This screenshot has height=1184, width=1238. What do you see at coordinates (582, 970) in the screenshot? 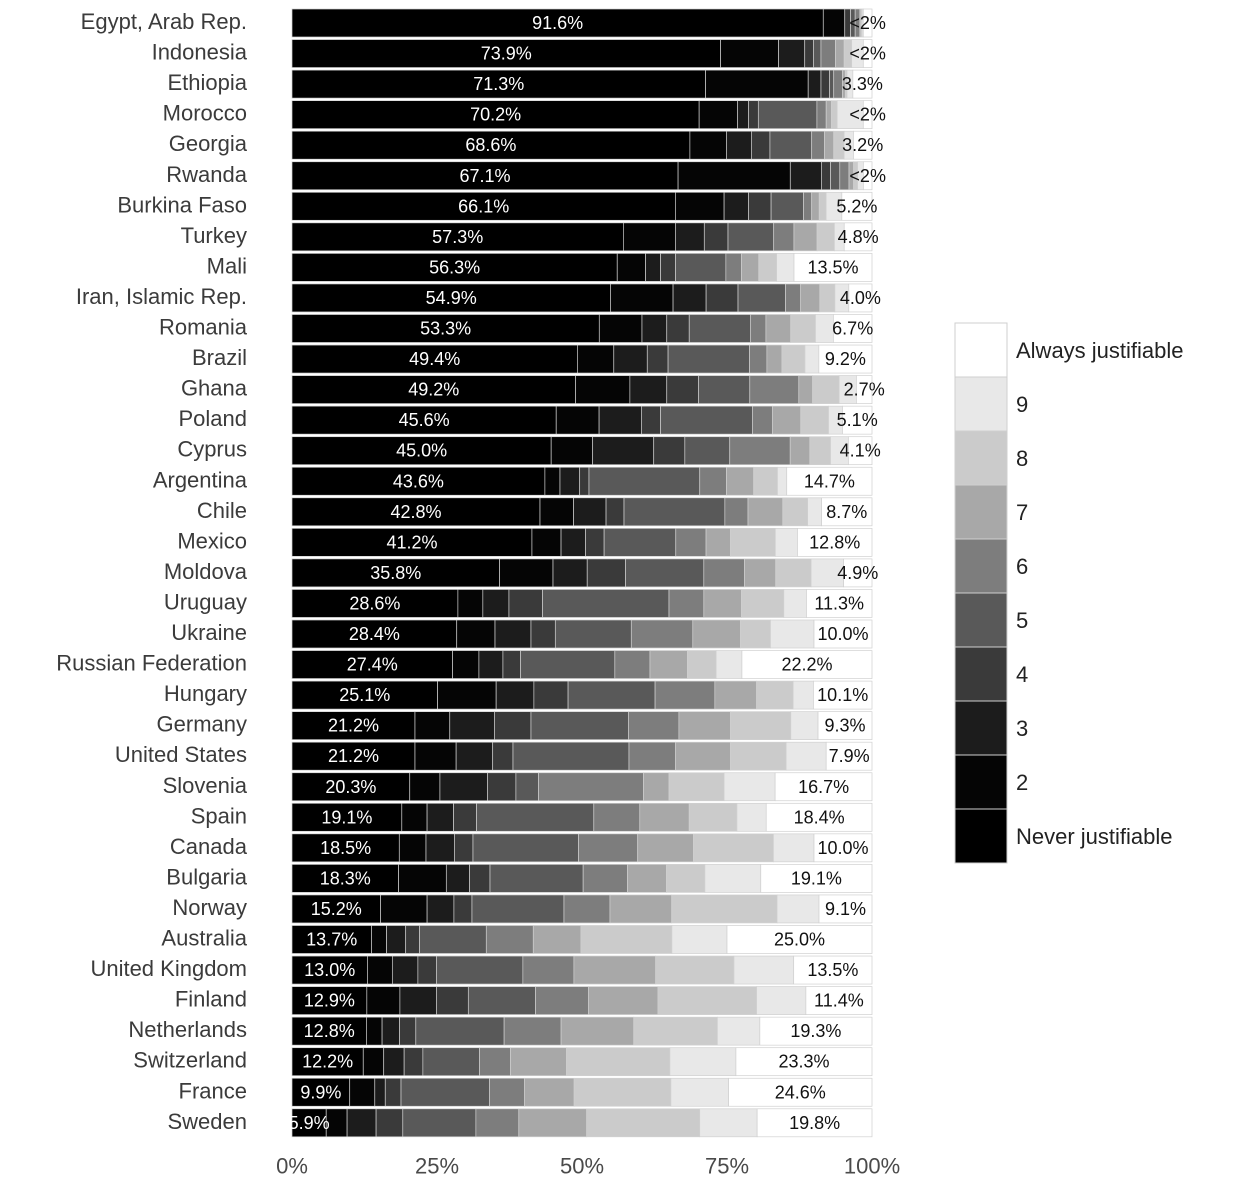
I see `bar-row: 13.0% 13.5%` at bounding box center [582, 970].